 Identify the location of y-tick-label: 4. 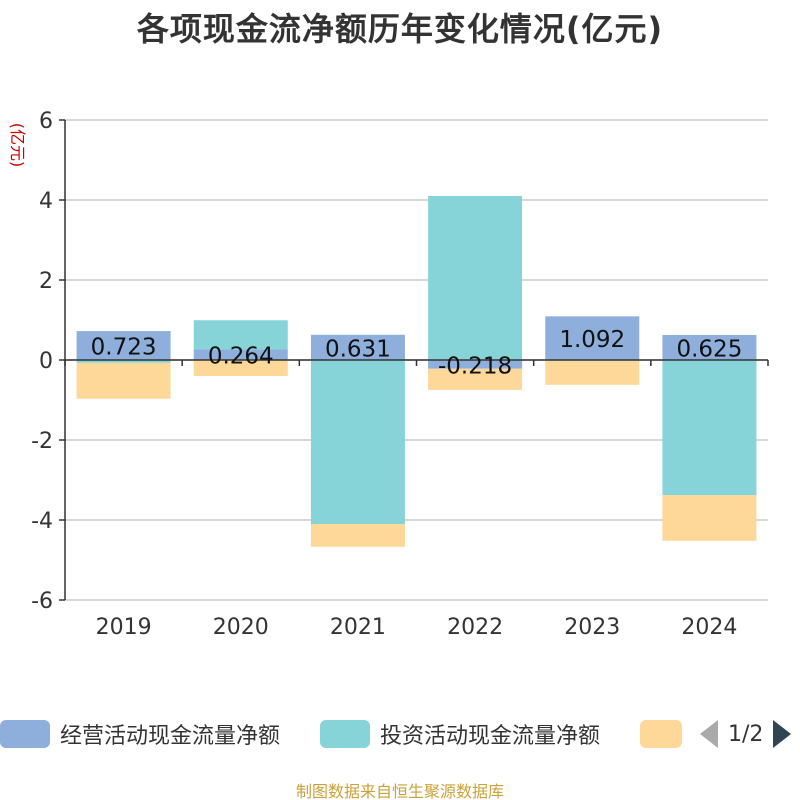
(46, 201).